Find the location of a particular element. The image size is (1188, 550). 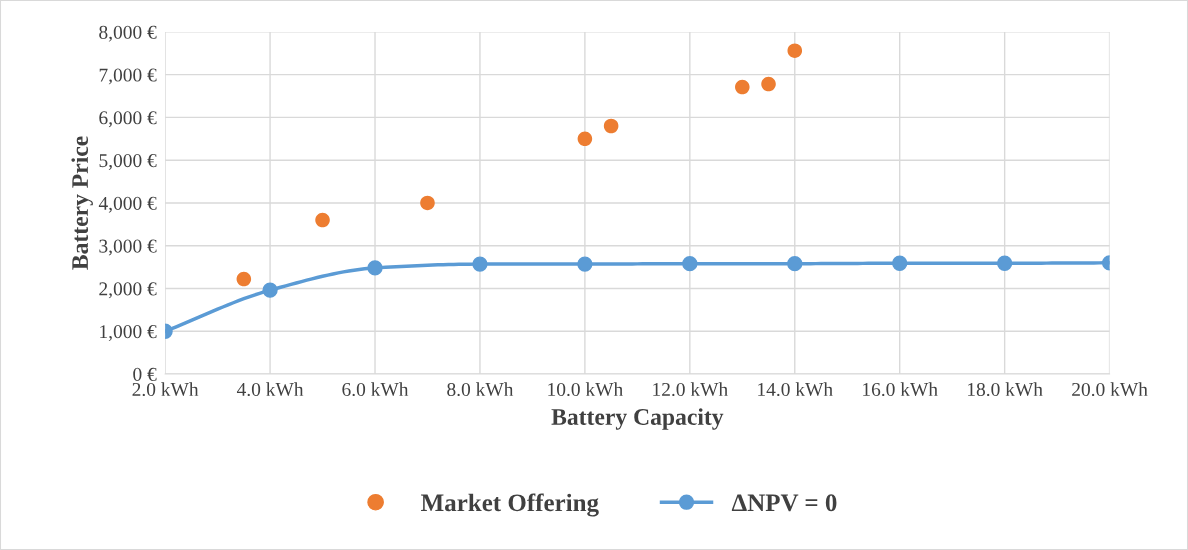

x-tick-label: 20.0 kWh is located at coordinates (1110, 389).